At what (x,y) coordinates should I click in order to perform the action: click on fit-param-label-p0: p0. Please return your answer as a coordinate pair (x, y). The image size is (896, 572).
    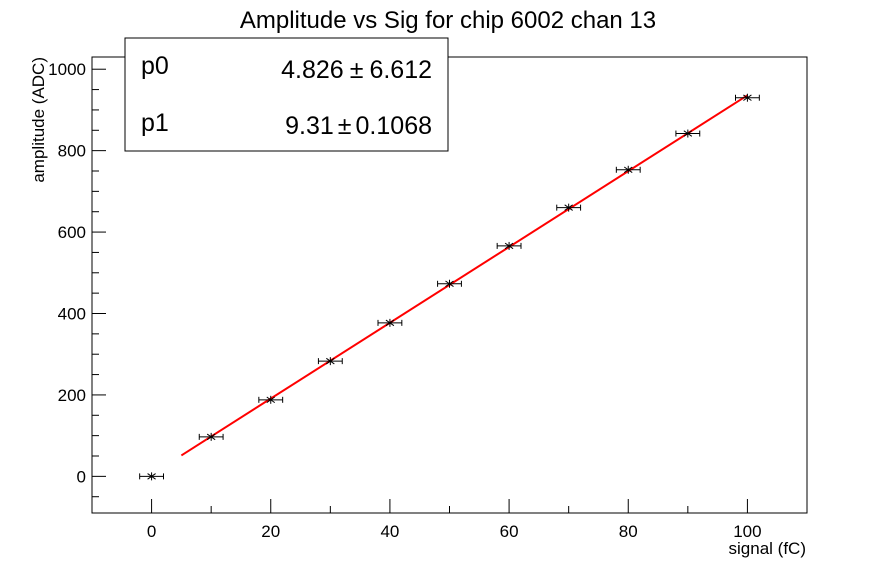
    Looking at the image, I should click on (155, 66).